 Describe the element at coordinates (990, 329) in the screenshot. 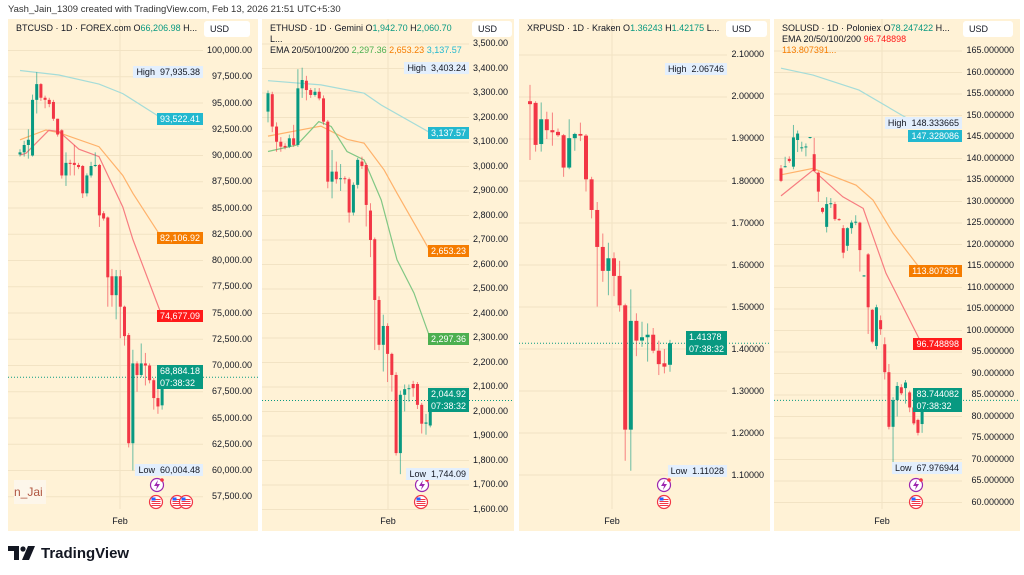

I see `price-axis-label: 100.000000` at that location.